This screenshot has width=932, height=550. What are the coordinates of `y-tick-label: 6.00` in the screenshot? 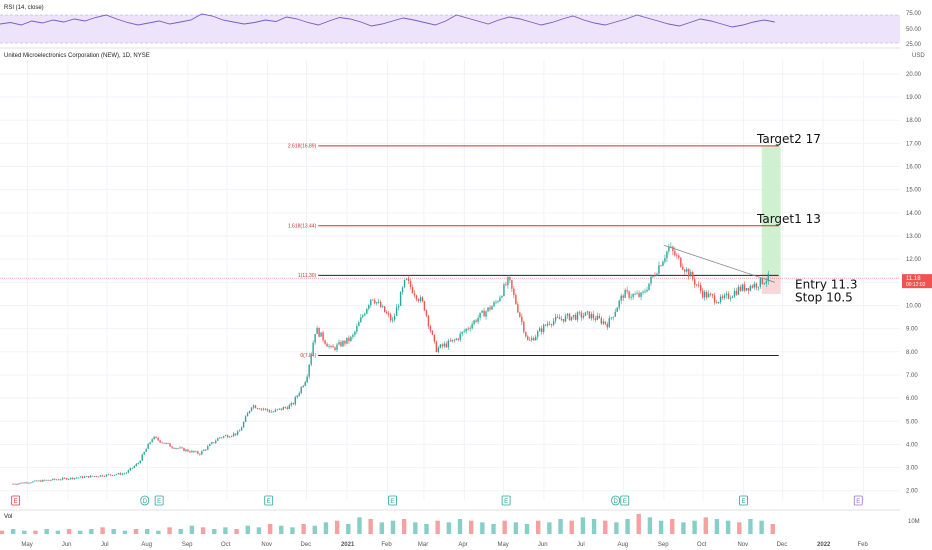 It's located at (912, 399).